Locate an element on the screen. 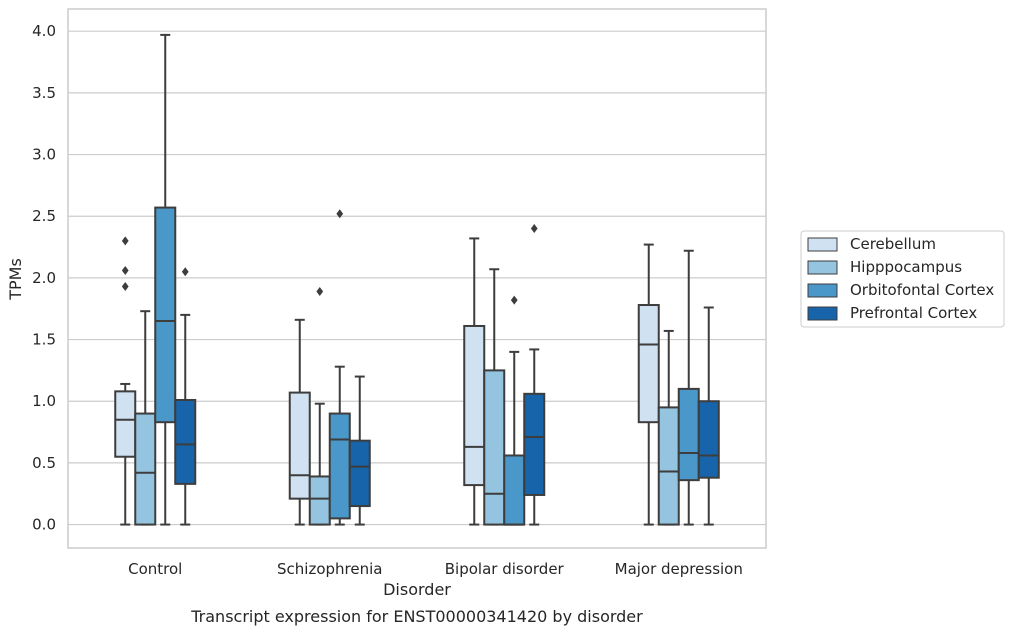 The width and height of the screenshot is (1014, 634). y-axis-label: TPMs is located at coordinates (15, 279).